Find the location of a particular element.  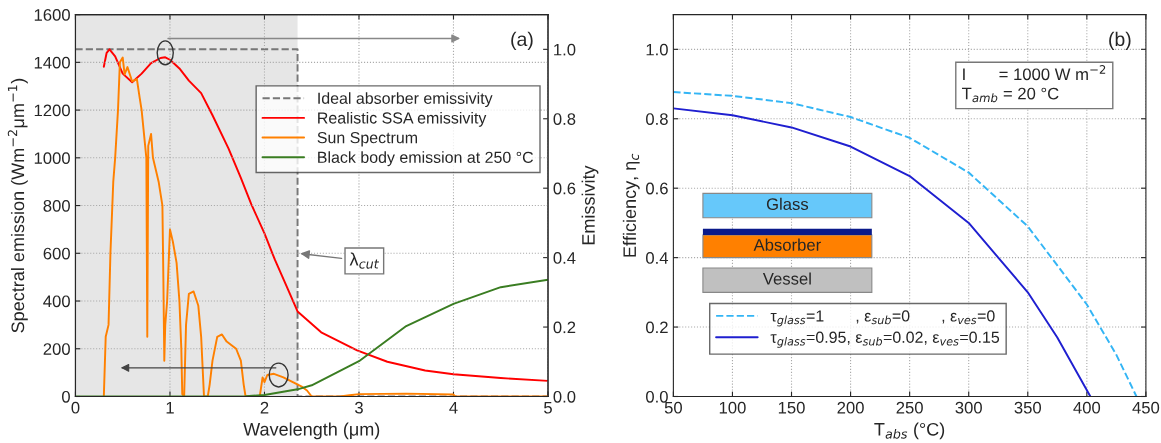

x-tick-label: 100 is located at coordinates (732, 407).